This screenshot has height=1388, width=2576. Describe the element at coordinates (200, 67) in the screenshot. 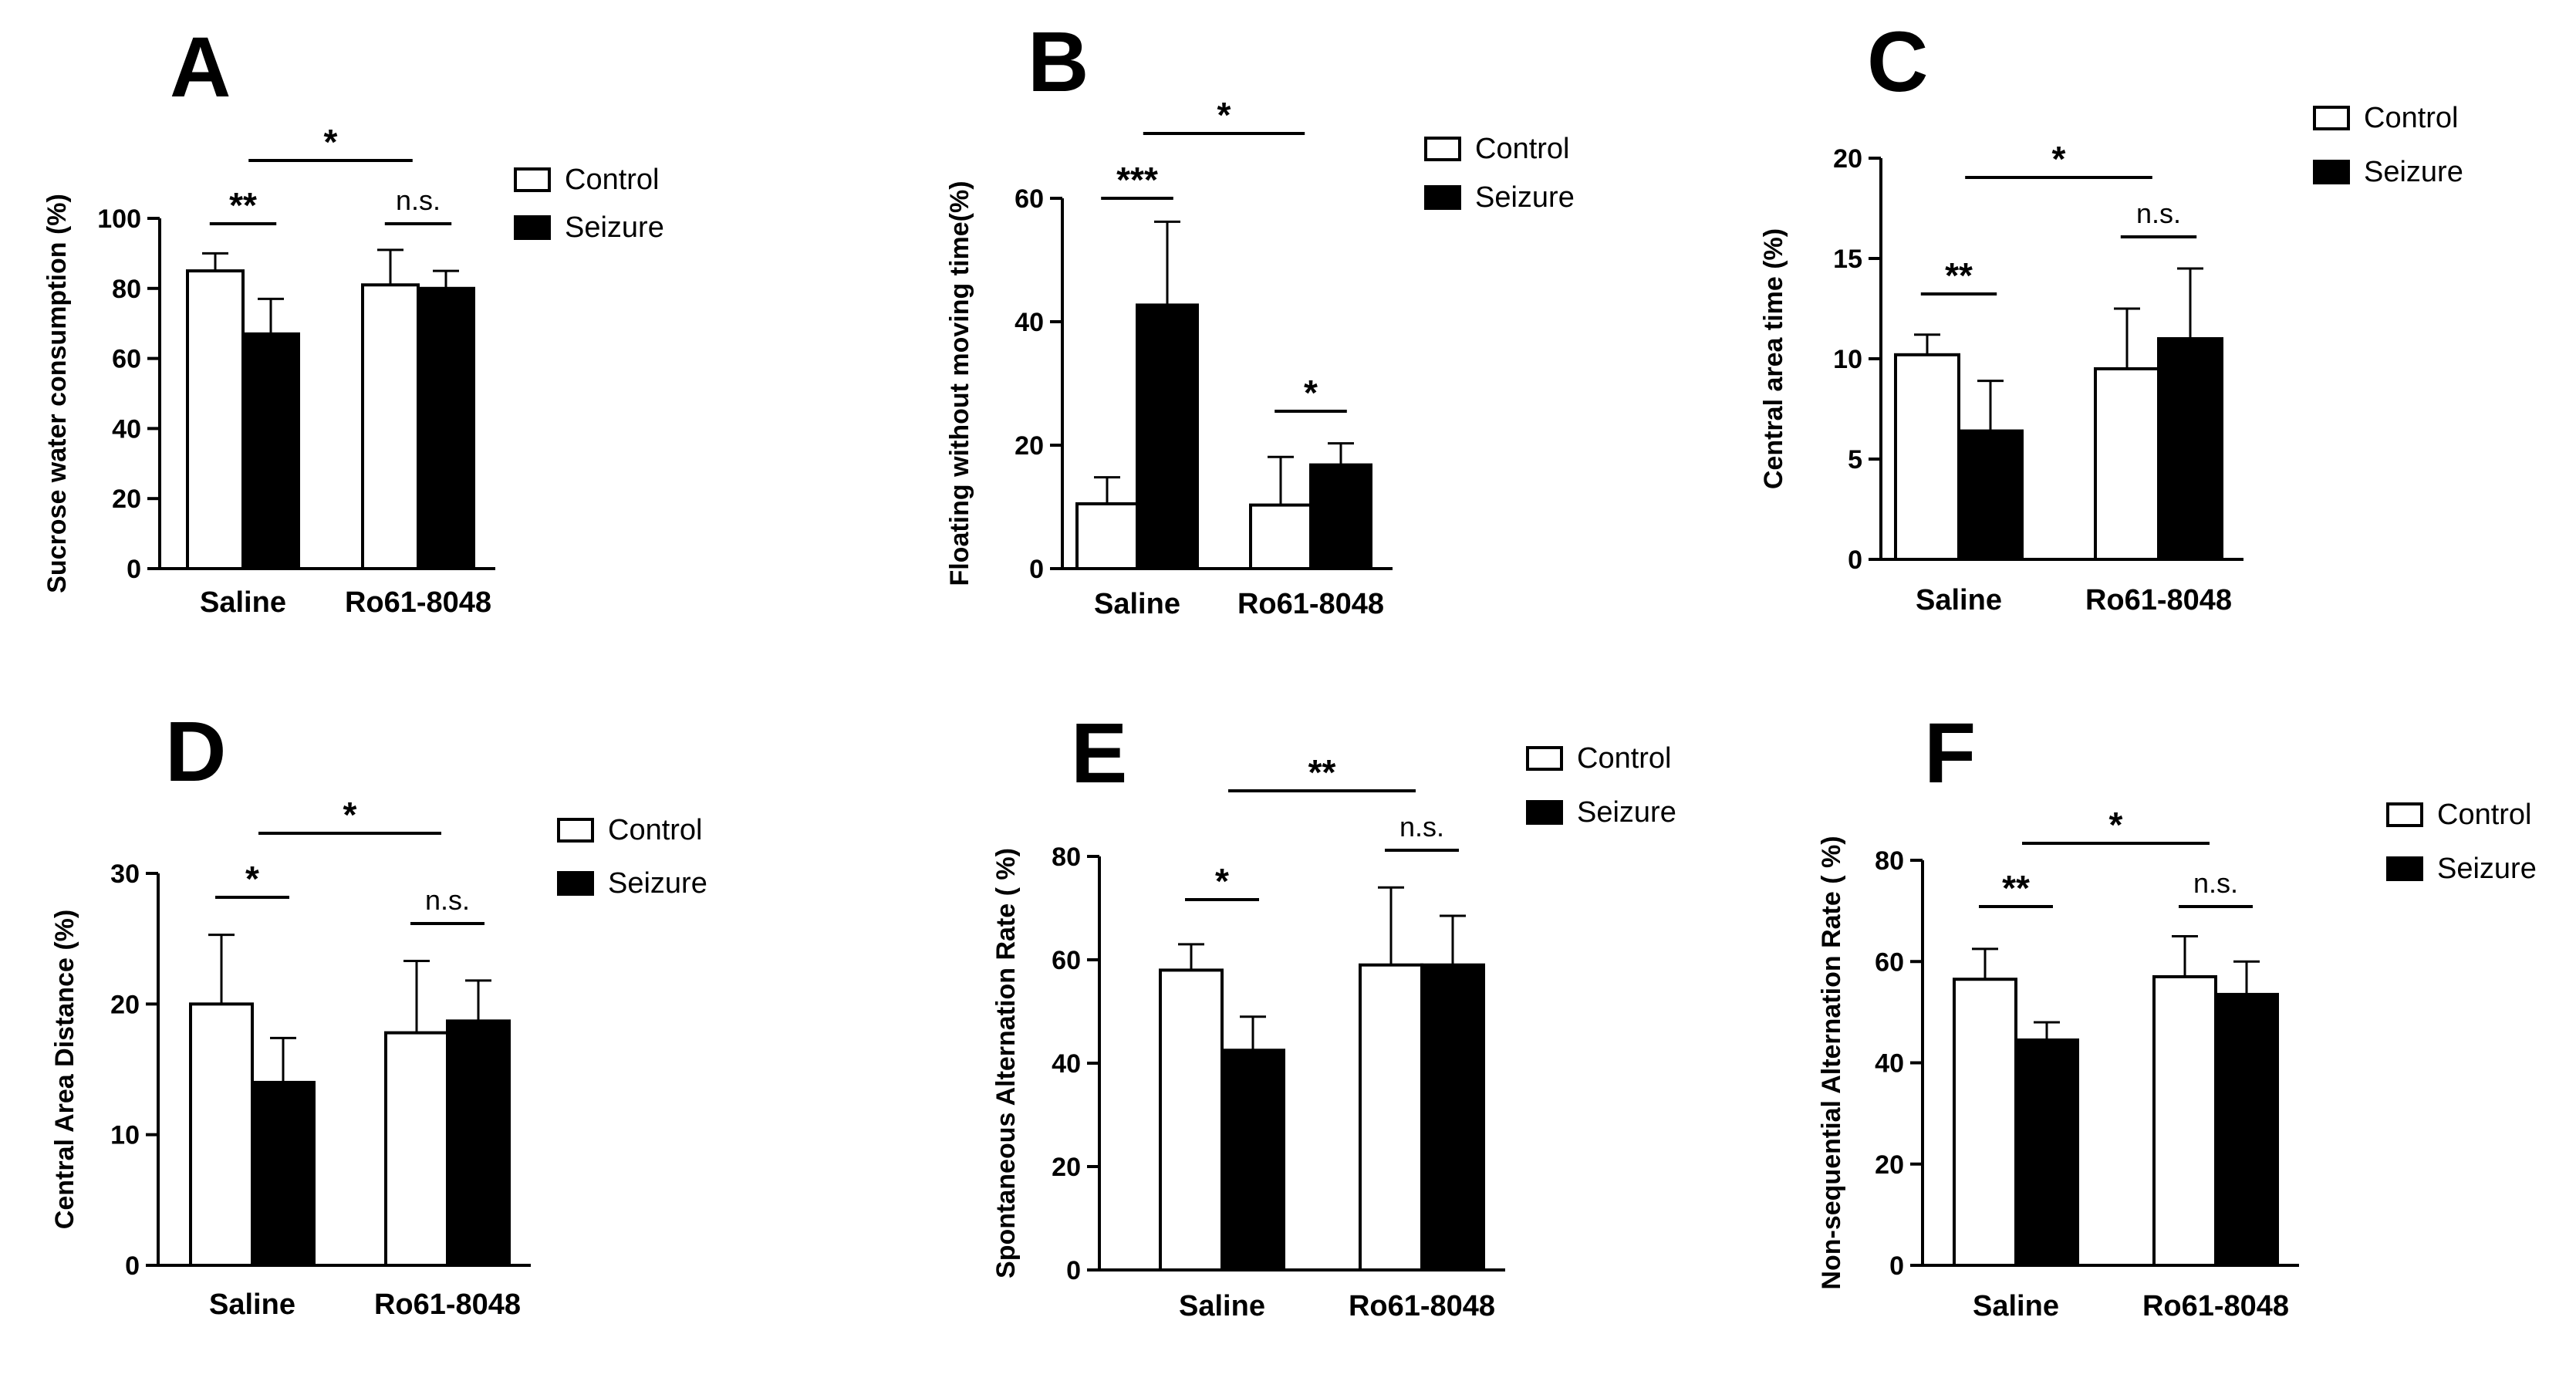

I see `panel-letter: A` at that location.